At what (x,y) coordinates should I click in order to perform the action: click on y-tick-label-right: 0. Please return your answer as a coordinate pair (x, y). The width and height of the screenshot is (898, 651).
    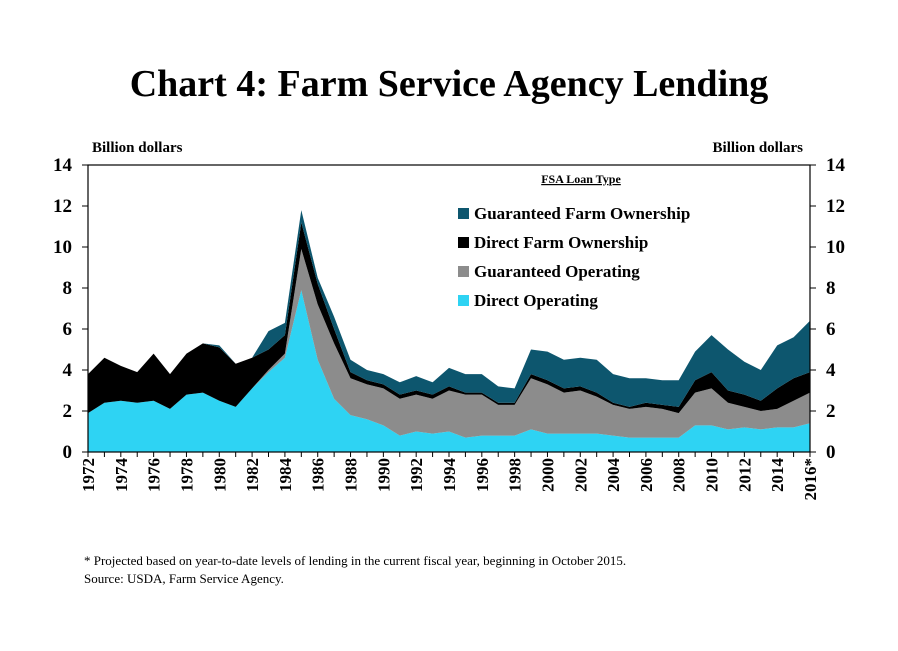
    Looking at the image, I should click on (831, 452).